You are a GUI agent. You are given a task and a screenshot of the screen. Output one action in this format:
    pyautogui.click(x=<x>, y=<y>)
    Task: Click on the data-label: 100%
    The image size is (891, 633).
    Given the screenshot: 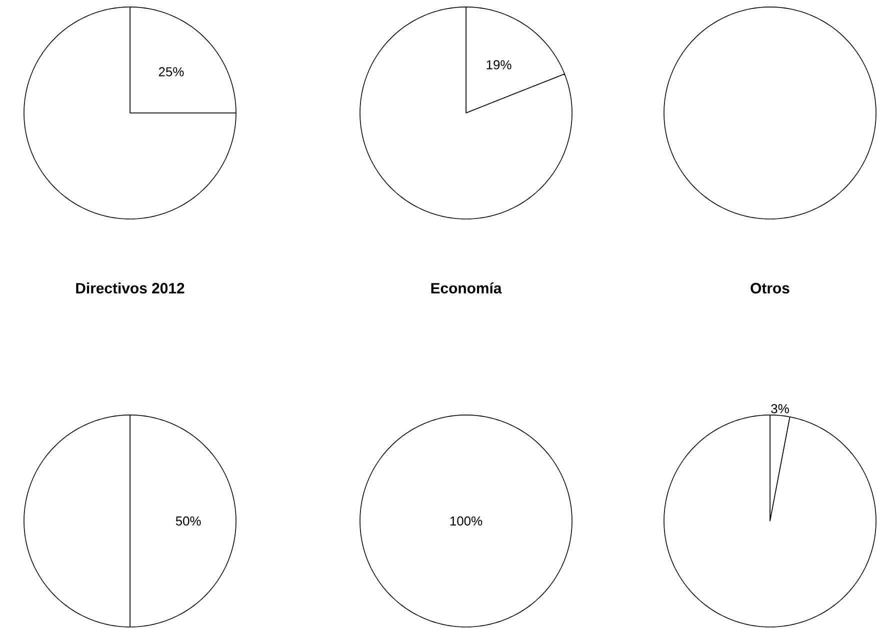 What is the action you would take?
    pyautogui.click(x=466, y=521)
    